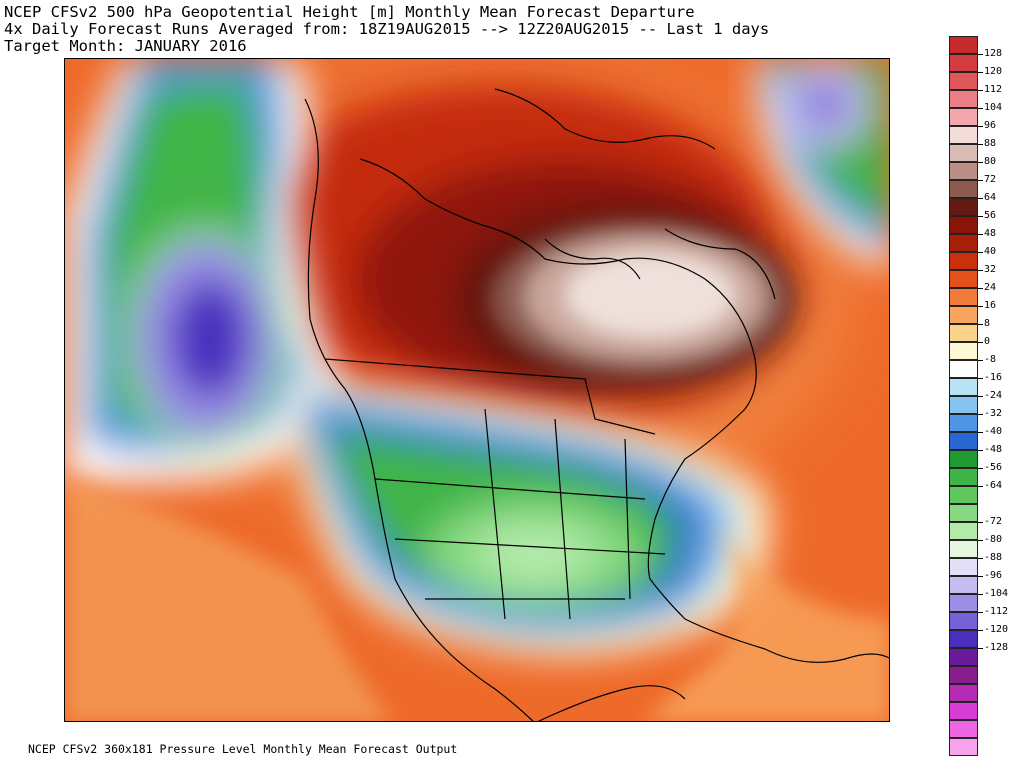 This screenshot has width=1024, height=768. What do you see at coordinates (990, 197) in the screenshot?
I see `legend-label: 64` at bounding box center [990, 197].